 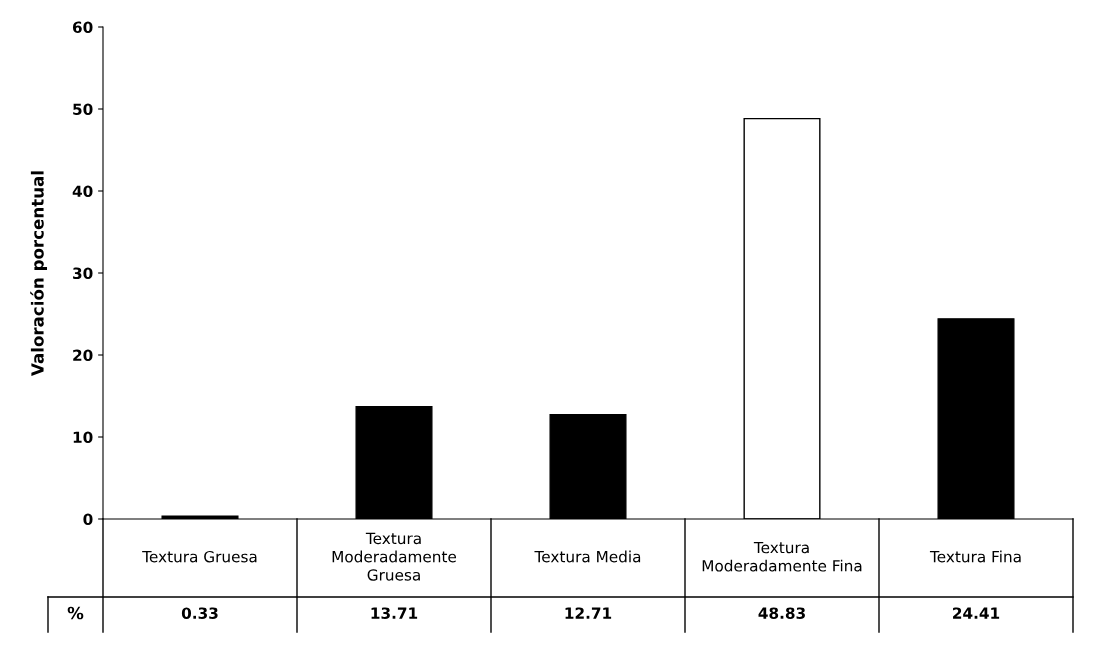 What do you see at coordinates (199, 613) in the screenshot?
I see `data-label: 0.33` at bounding box center [199, 613].